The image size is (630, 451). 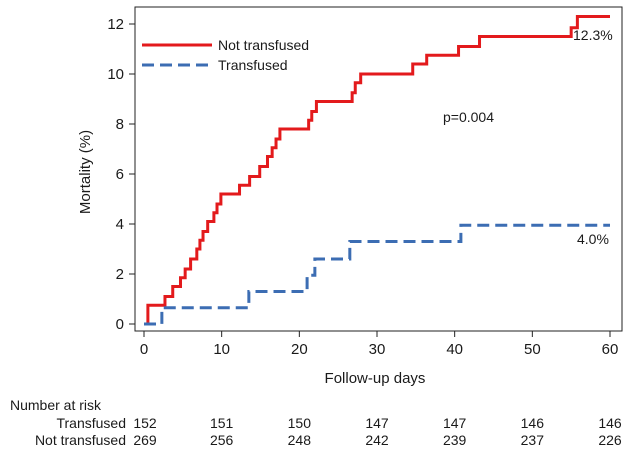 I want to click on x-tick-label: 40, so click(x=454, y=349).